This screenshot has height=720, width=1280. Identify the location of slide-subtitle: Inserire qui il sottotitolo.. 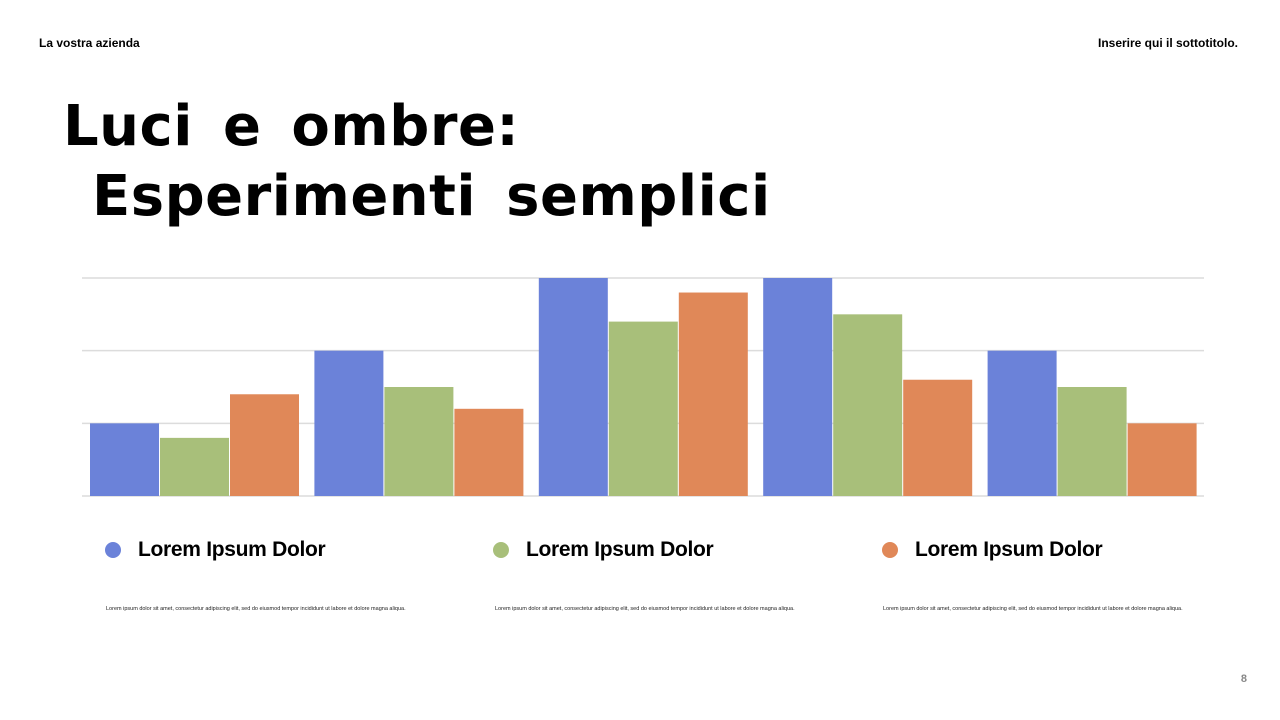
(1167, 43).